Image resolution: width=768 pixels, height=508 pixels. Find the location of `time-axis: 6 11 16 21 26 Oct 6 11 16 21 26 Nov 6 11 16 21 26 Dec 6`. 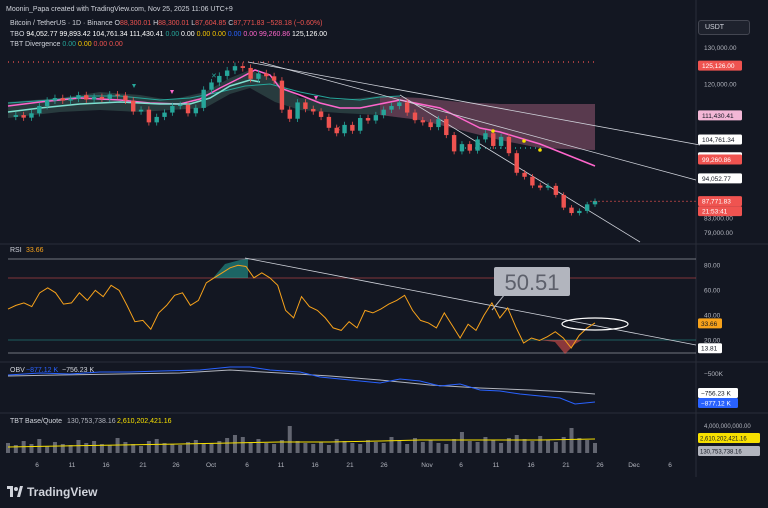

time-axis: 6 11 16 21 26 Oct 6 11 16 21 26 Nov 6 11 16 21 26 Dec 6 is located at coordinates (353, 465).